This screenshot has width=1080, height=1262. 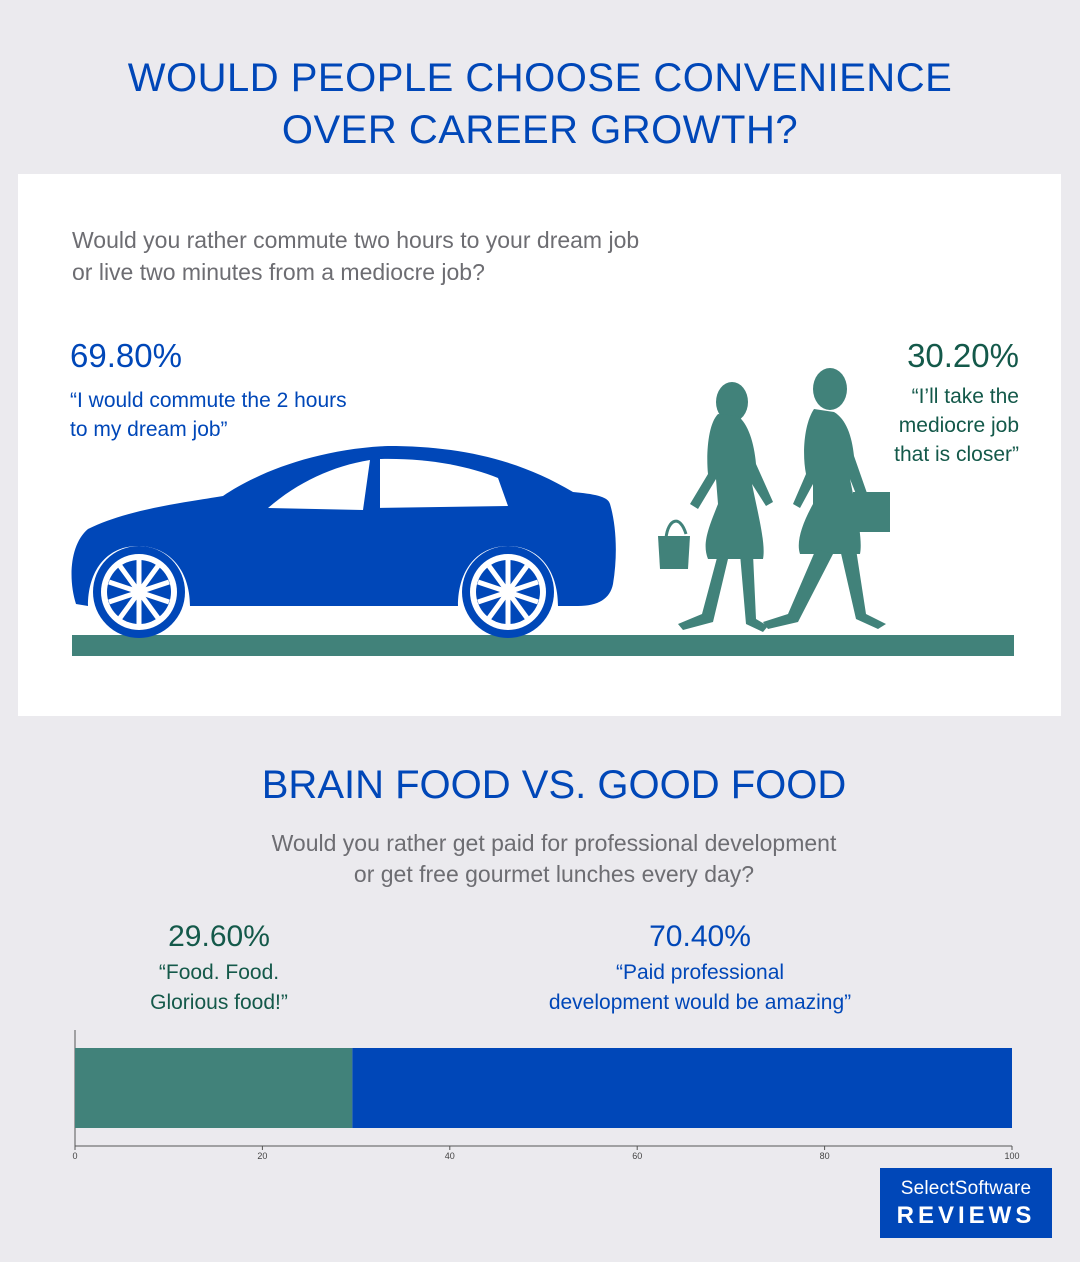 I want to click on title-line-2: OVER CAREER GROWTH?, so click(x=540, y=130).